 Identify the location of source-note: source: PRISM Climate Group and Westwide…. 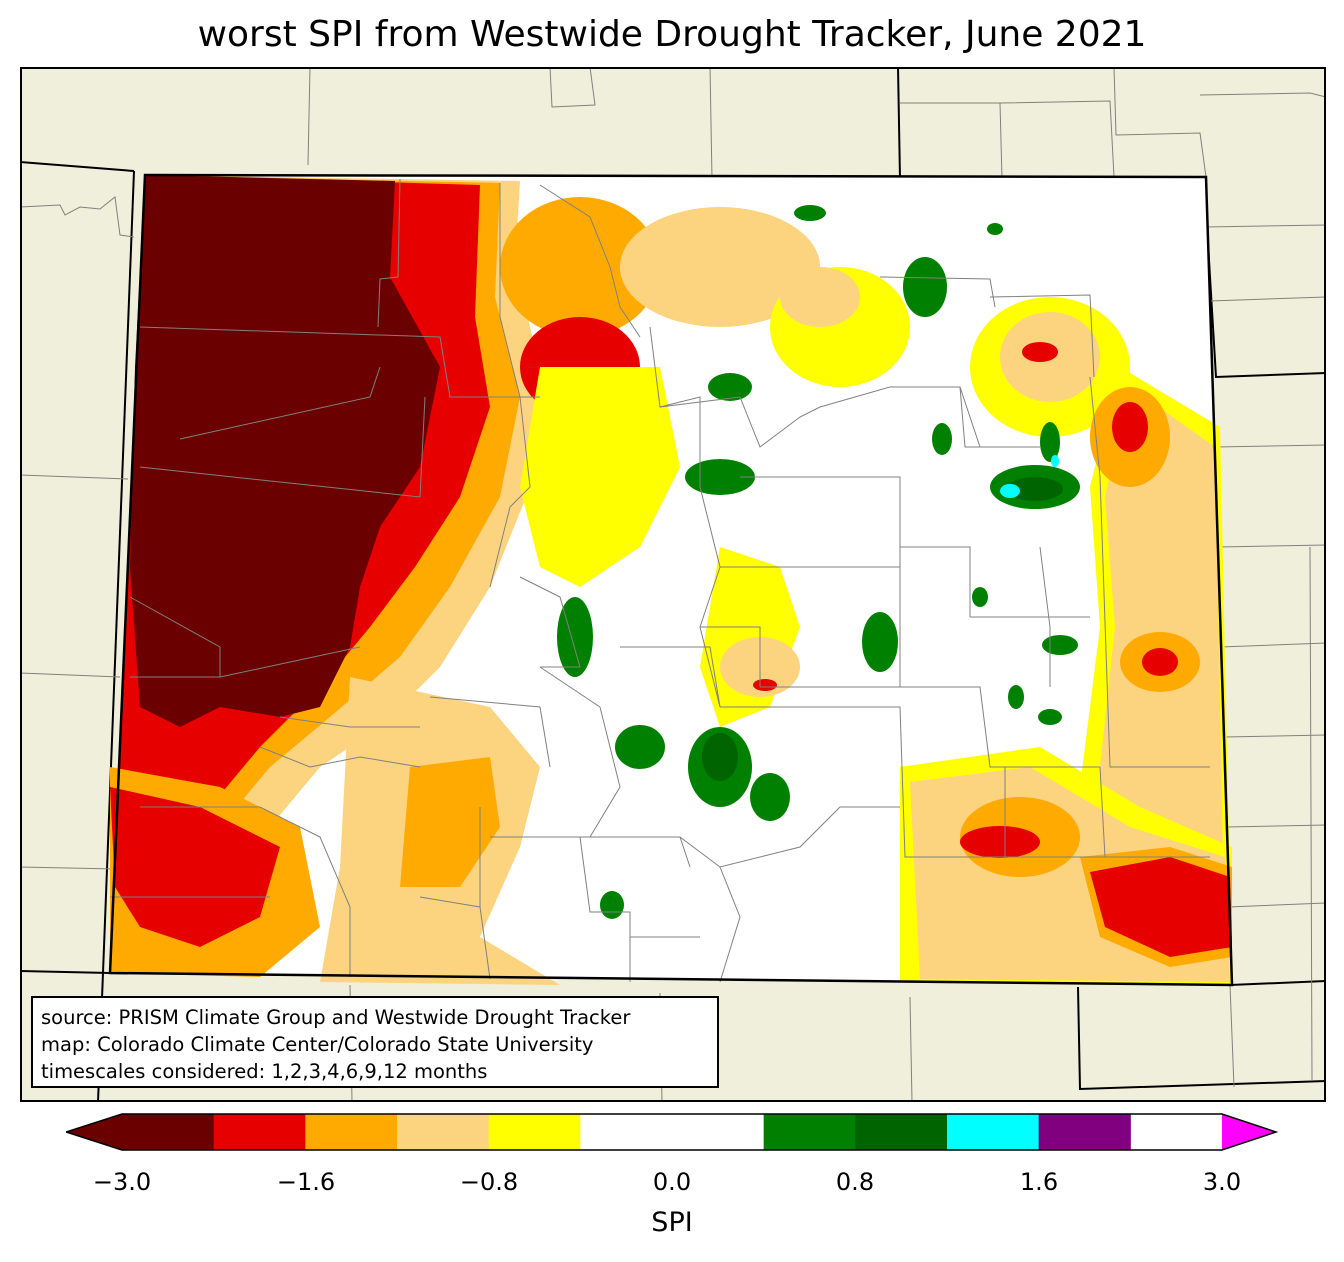
(375, 1042).